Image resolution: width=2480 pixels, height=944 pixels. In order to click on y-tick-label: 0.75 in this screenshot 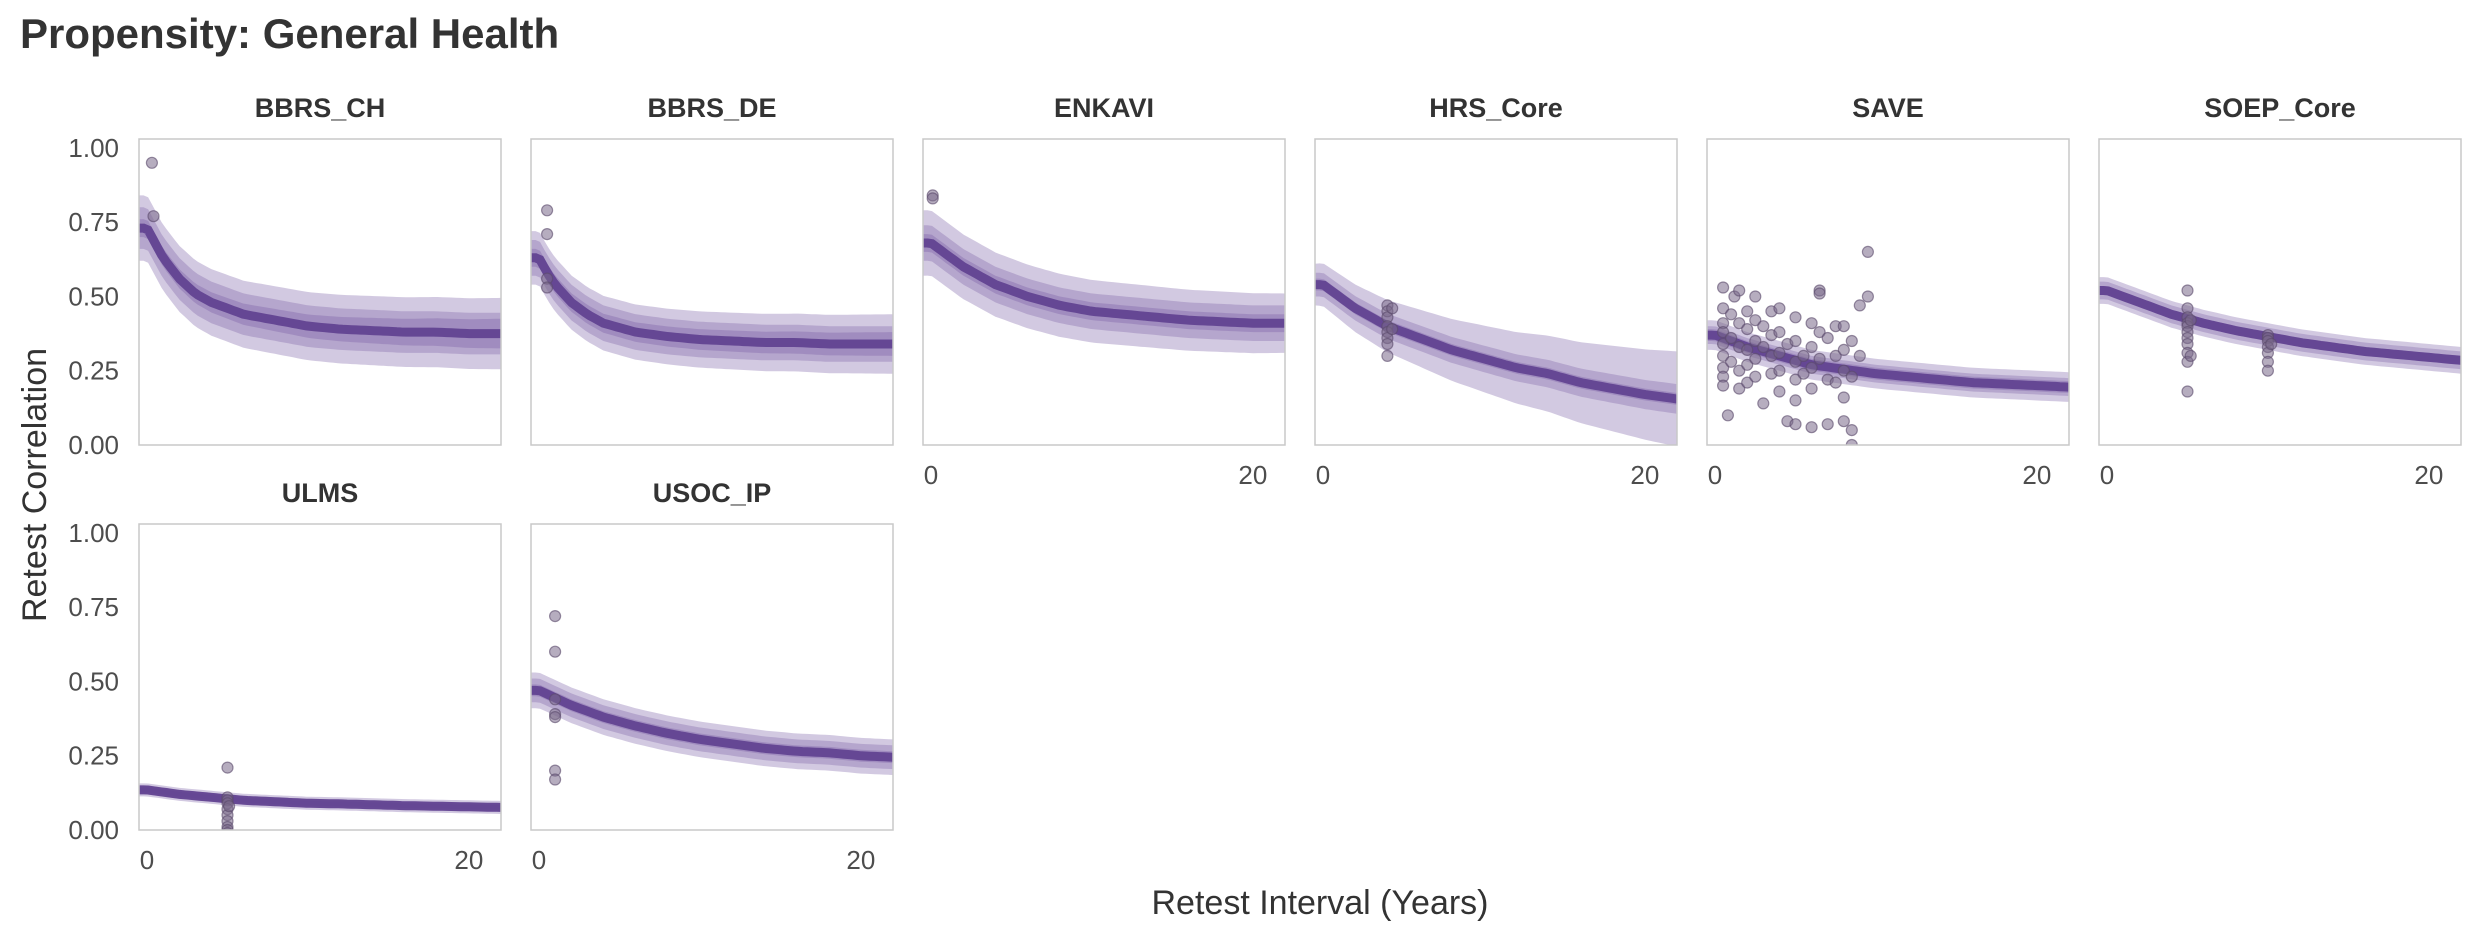, I will do `click(93, 607)`.